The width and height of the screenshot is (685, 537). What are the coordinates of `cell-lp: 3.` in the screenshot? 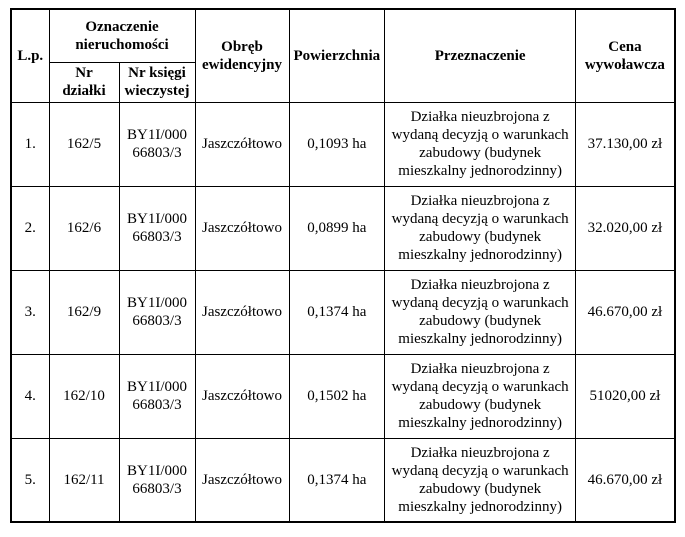 It's located at (30, 312).